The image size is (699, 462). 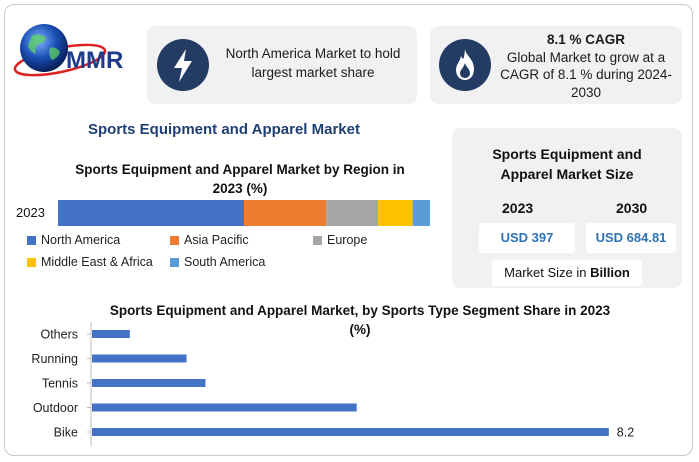 What do you see at coordinates (66, 433) in the screenshot?
I see `y-tick-label-bike: Bike` at bounding box center [66, 433].